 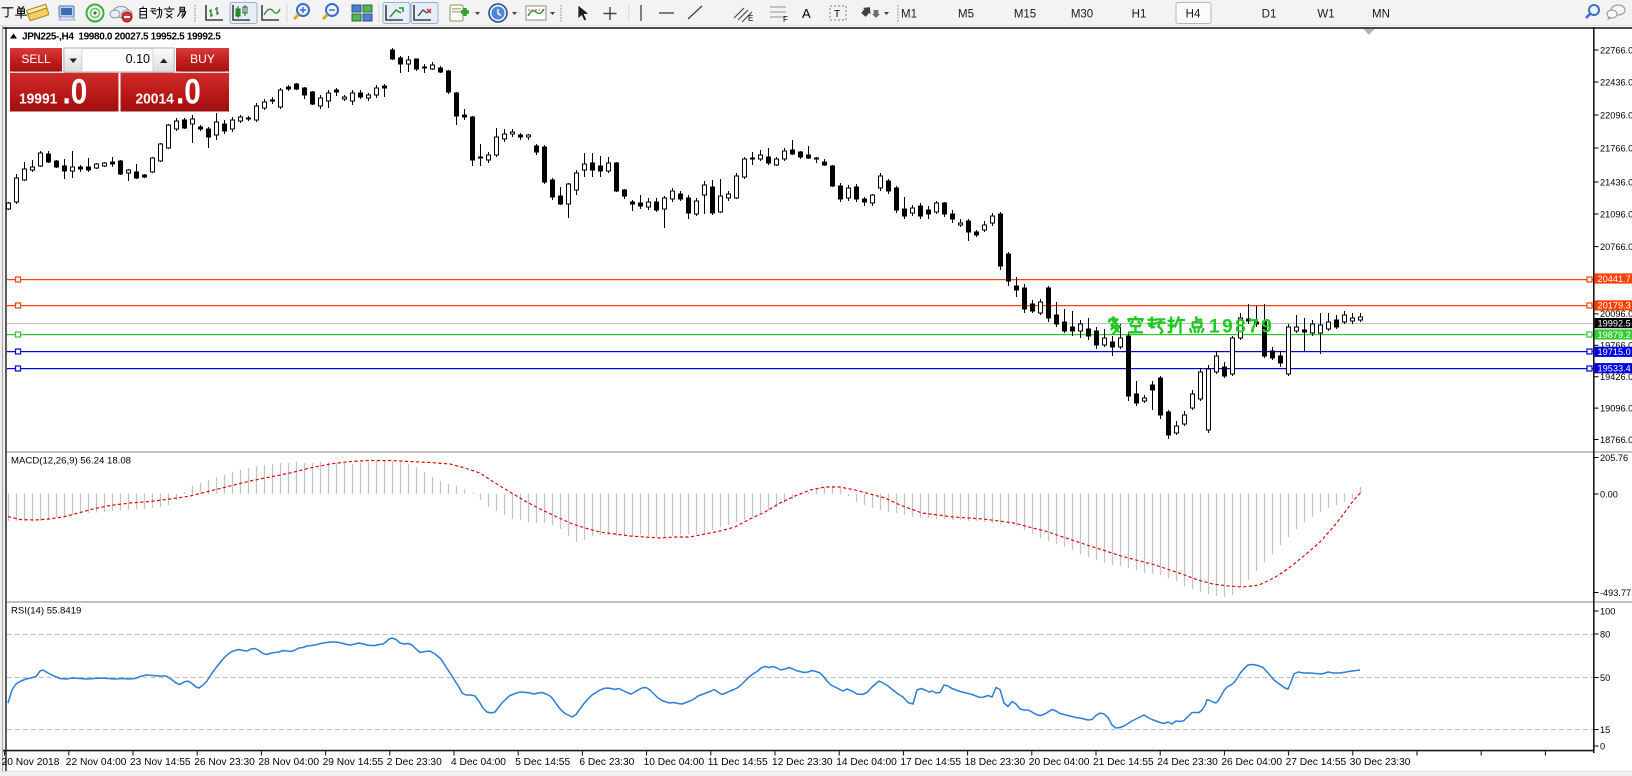 I want to click on svg-text: MN, so click(x=1381, y=15).